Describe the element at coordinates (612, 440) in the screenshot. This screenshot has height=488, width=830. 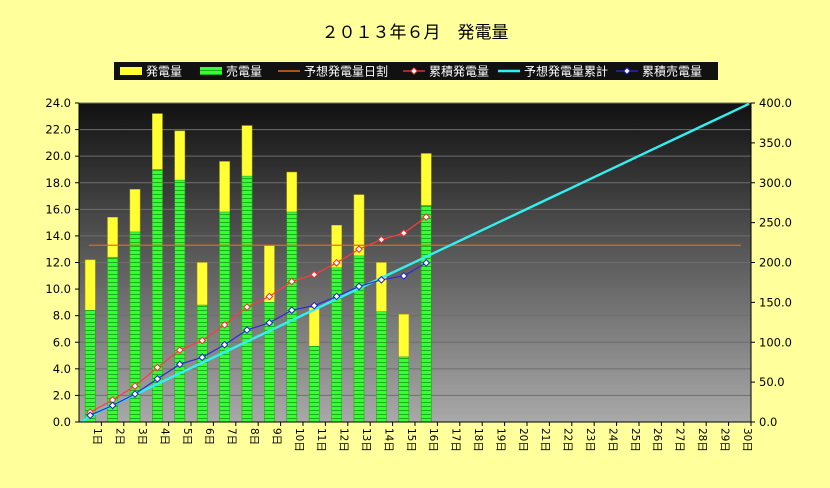
I see `x-tick-label: 24日` at that location.